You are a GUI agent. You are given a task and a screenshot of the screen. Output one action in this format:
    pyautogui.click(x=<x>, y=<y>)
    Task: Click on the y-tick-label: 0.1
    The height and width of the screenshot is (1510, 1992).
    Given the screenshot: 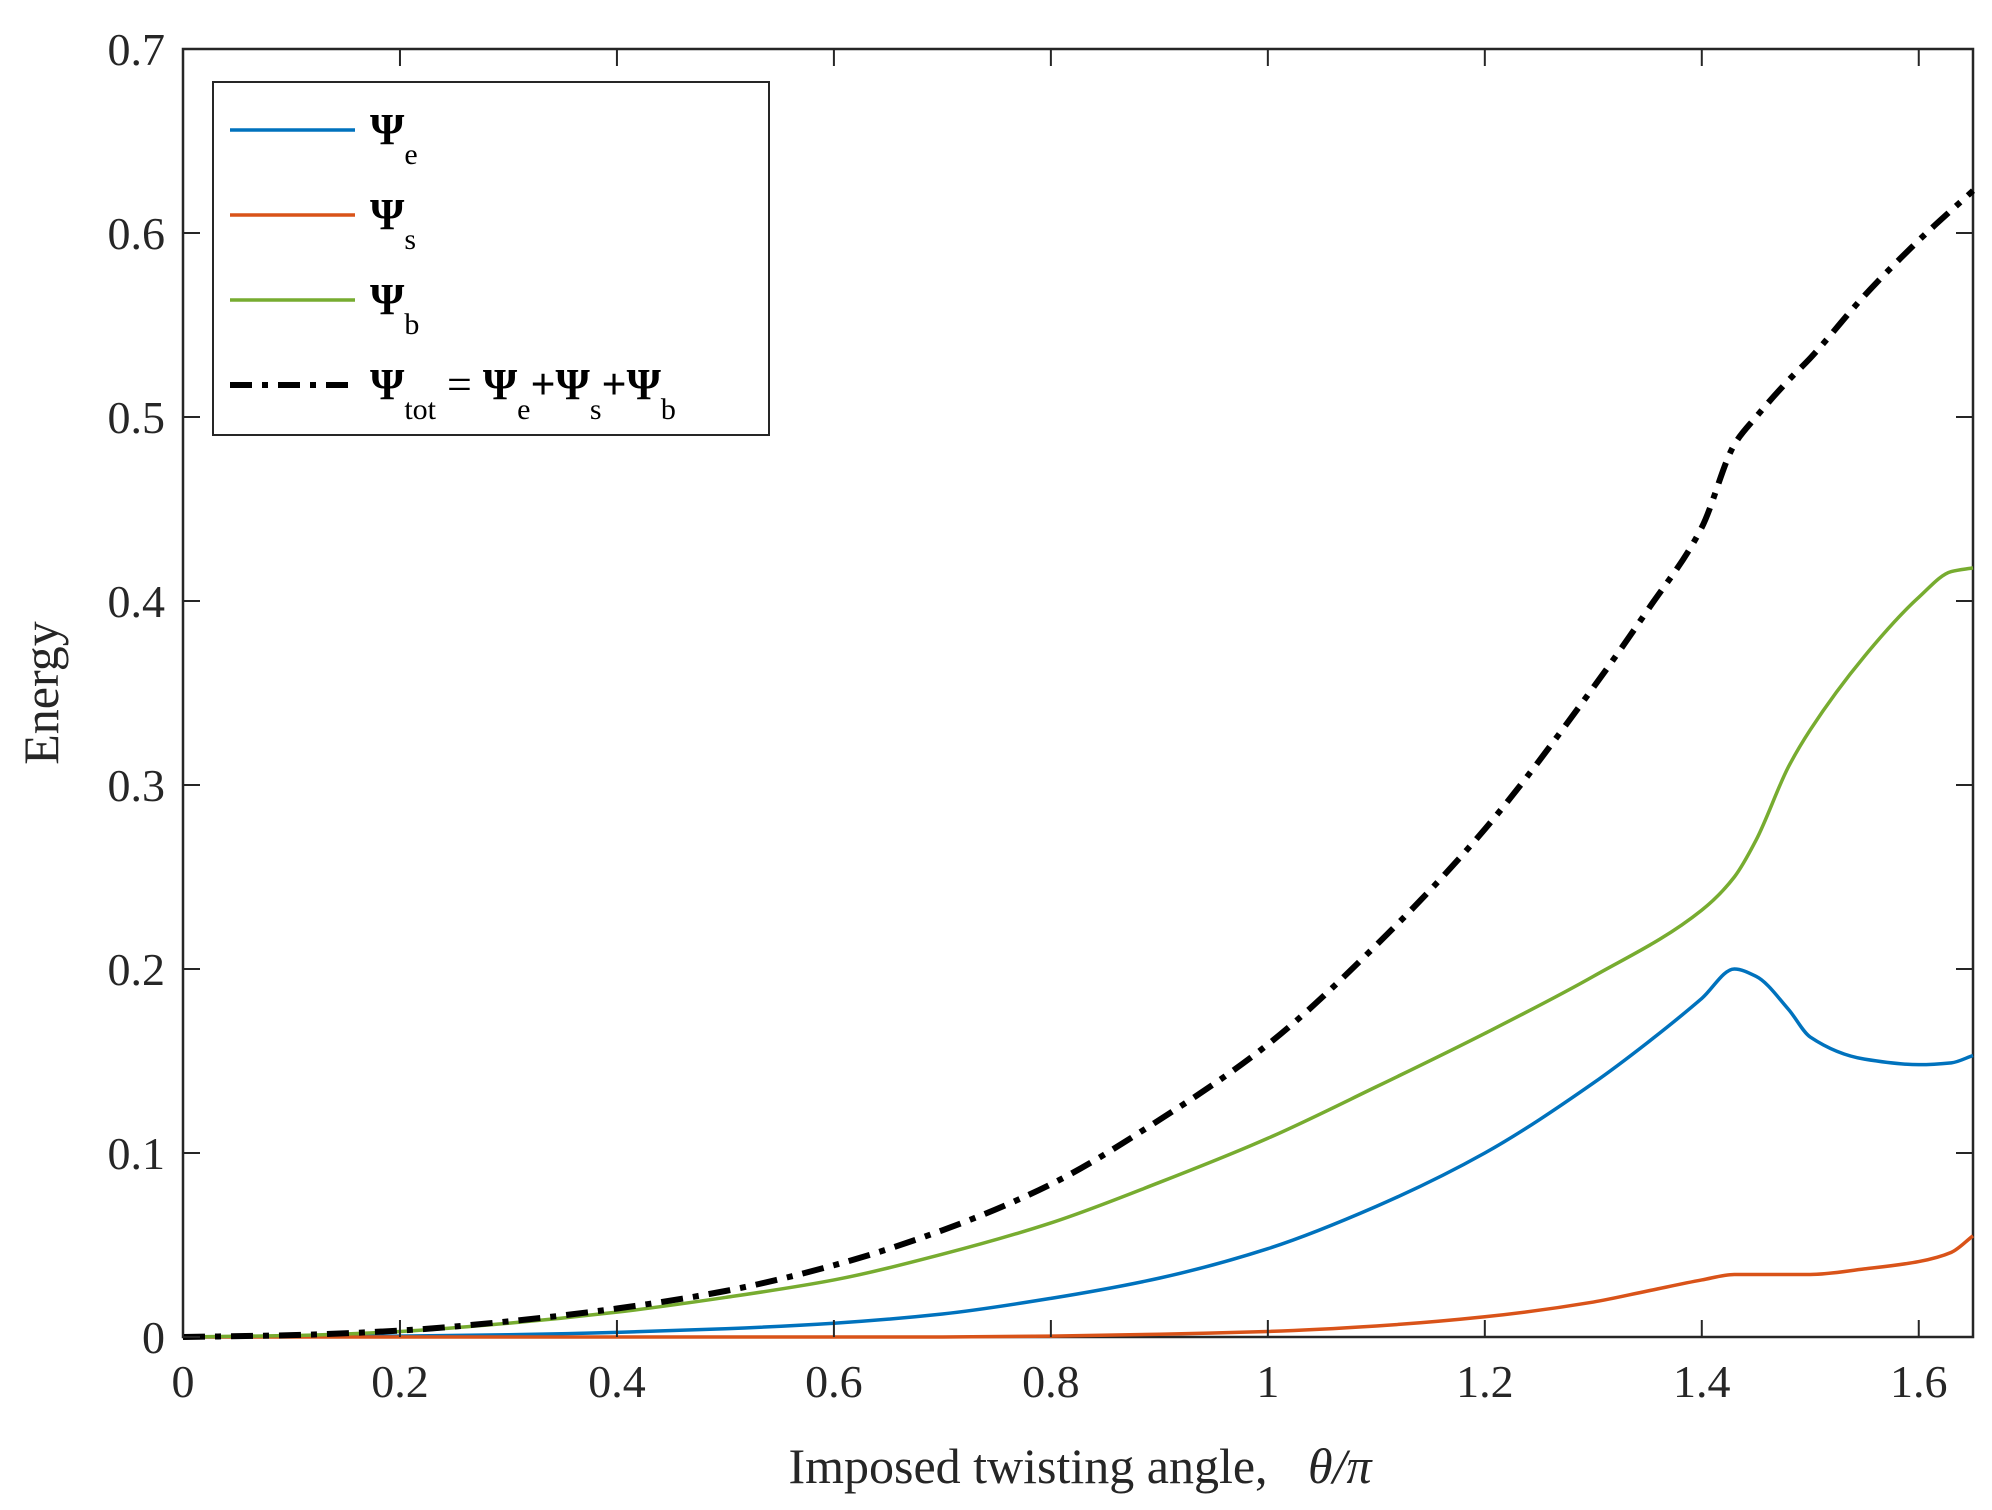 What is the action you would take?
    pyautogui.click(x=137, y=1153)
    